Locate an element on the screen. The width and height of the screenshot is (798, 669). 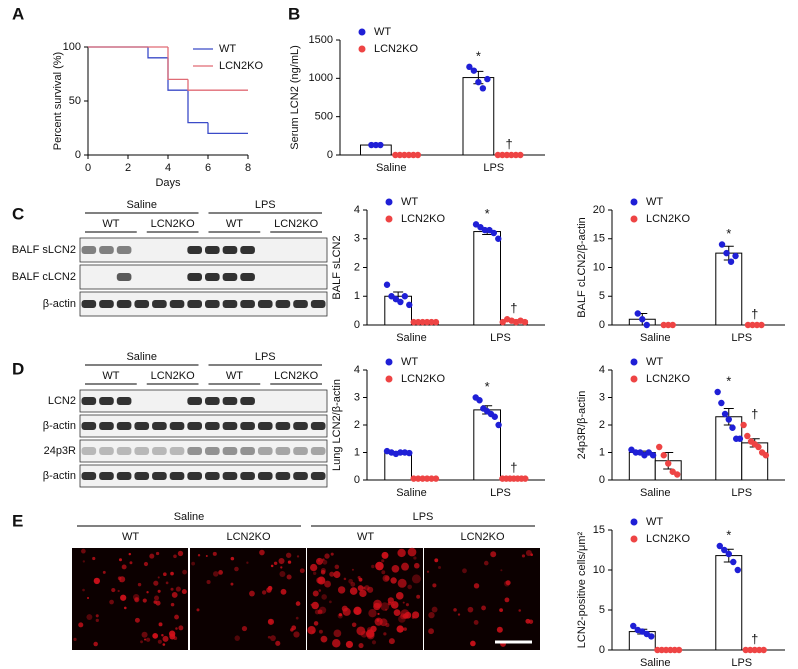
x-tick-label: Saline is located at coordinates (411, 493).